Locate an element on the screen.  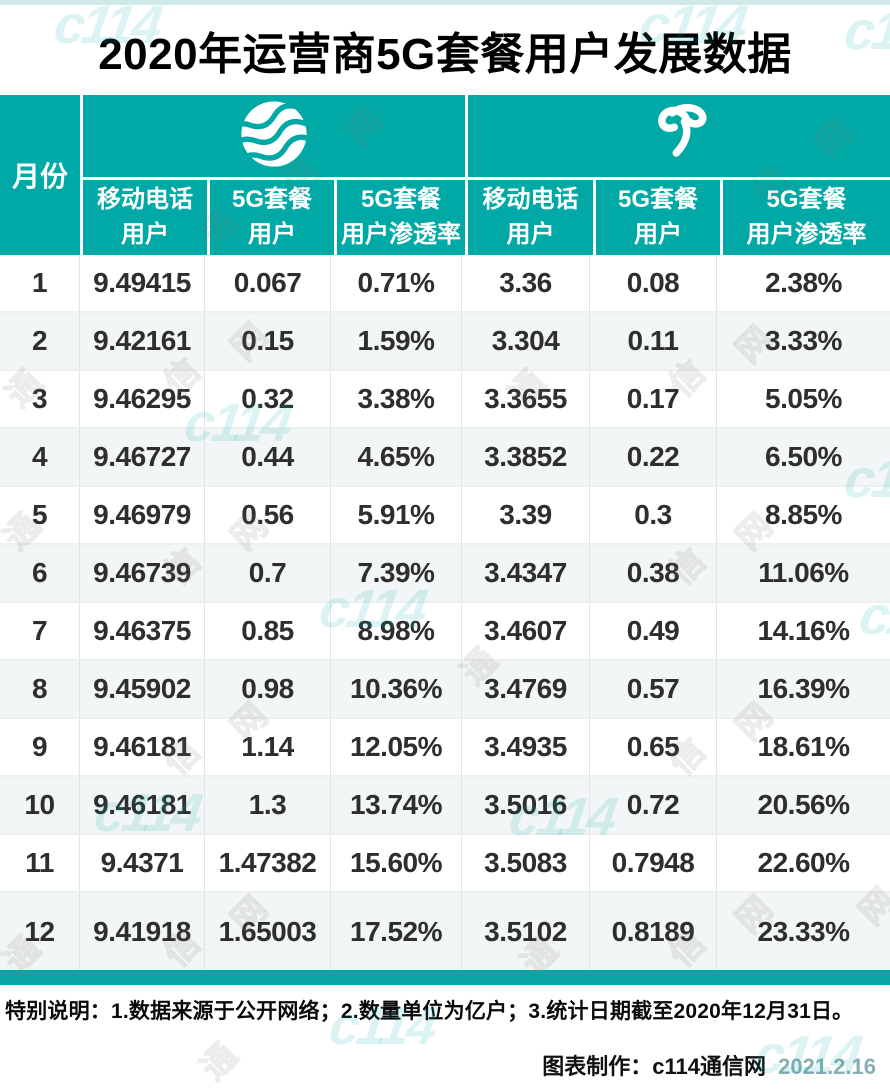
telecom-penetration-cell: 2.38% is located at coordinates (803, 282).